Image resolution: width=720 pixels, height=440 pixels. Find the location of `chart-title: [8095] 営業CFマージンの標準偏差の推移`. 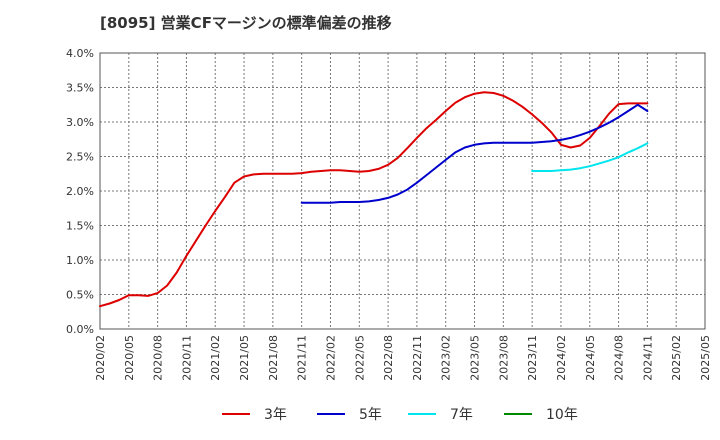

chart-title: [8095] 営業CFマージンの標準偏差の推移 is located at coordinates (246, 23).